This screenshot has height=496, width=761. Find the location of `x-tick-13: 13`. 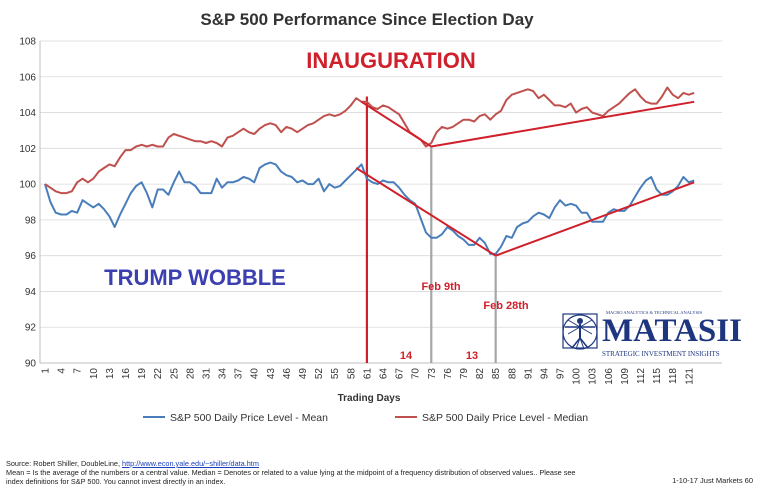

x-tick-13: 13 is located at coordinates (110, 374).